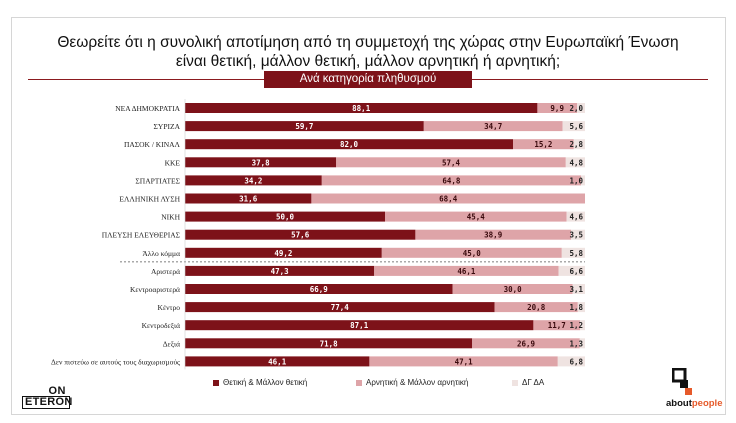 Image resolution: width=736 pixels, height=423 pixels. I want to click on data-label: 31,6, so click(248, 199).